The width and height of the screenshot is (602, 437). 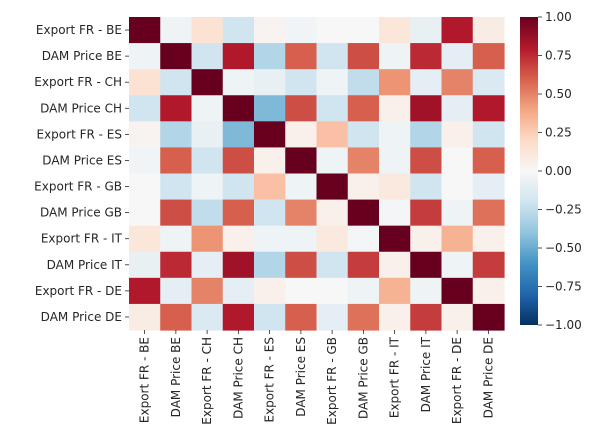 What do you see at coordinates (457, 380) in the screenshot?
I see `x-tick-label: Export FR - DE` at bounding box center [457, 380].